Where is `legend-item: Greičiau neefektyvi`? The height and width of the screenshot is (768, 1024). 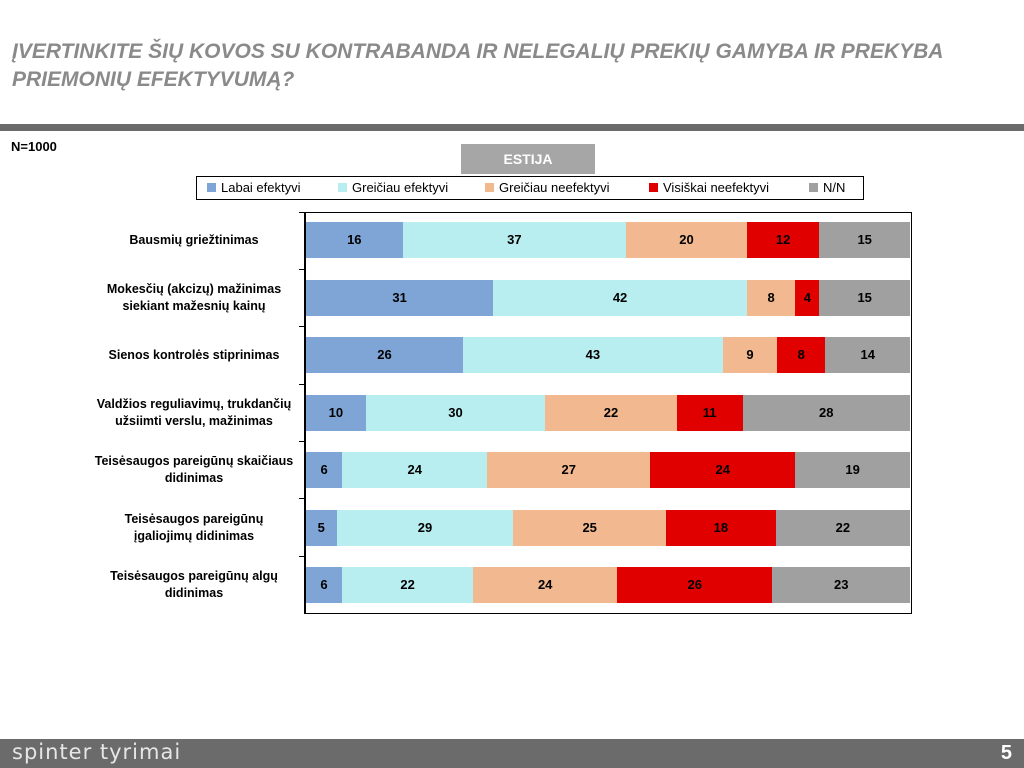
legend-item: Greičiau neefektyvi is located at coordinates (547, 187).